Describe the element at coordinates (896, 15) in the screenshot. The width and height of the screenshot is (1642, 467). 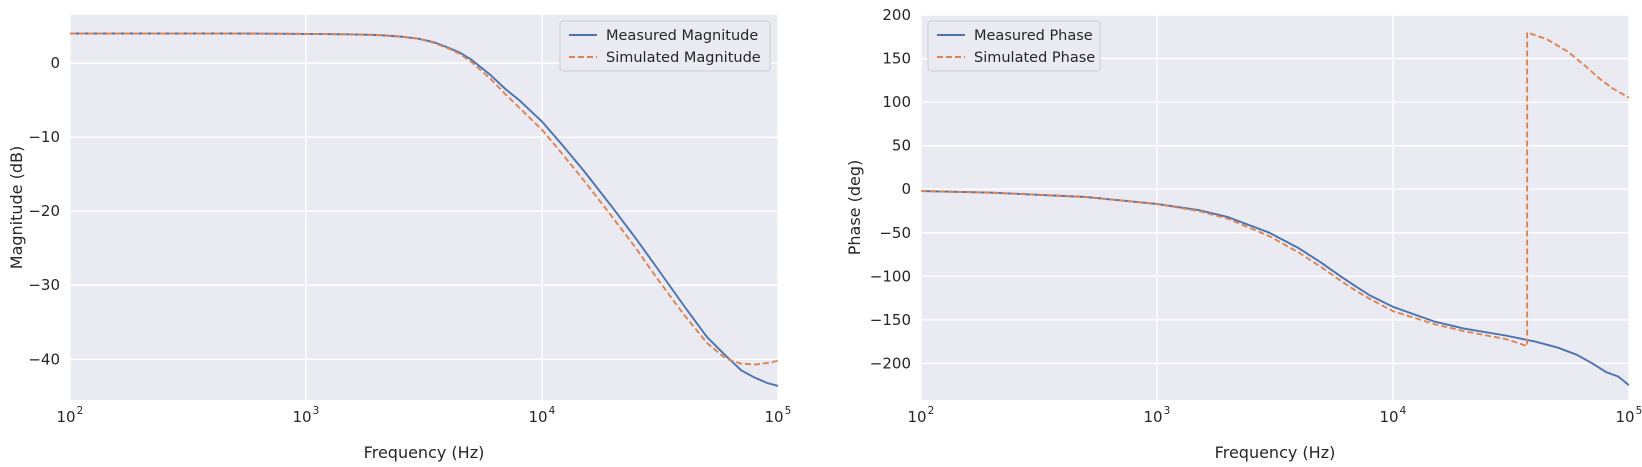
I see `y-tick-label: 200` at that location.